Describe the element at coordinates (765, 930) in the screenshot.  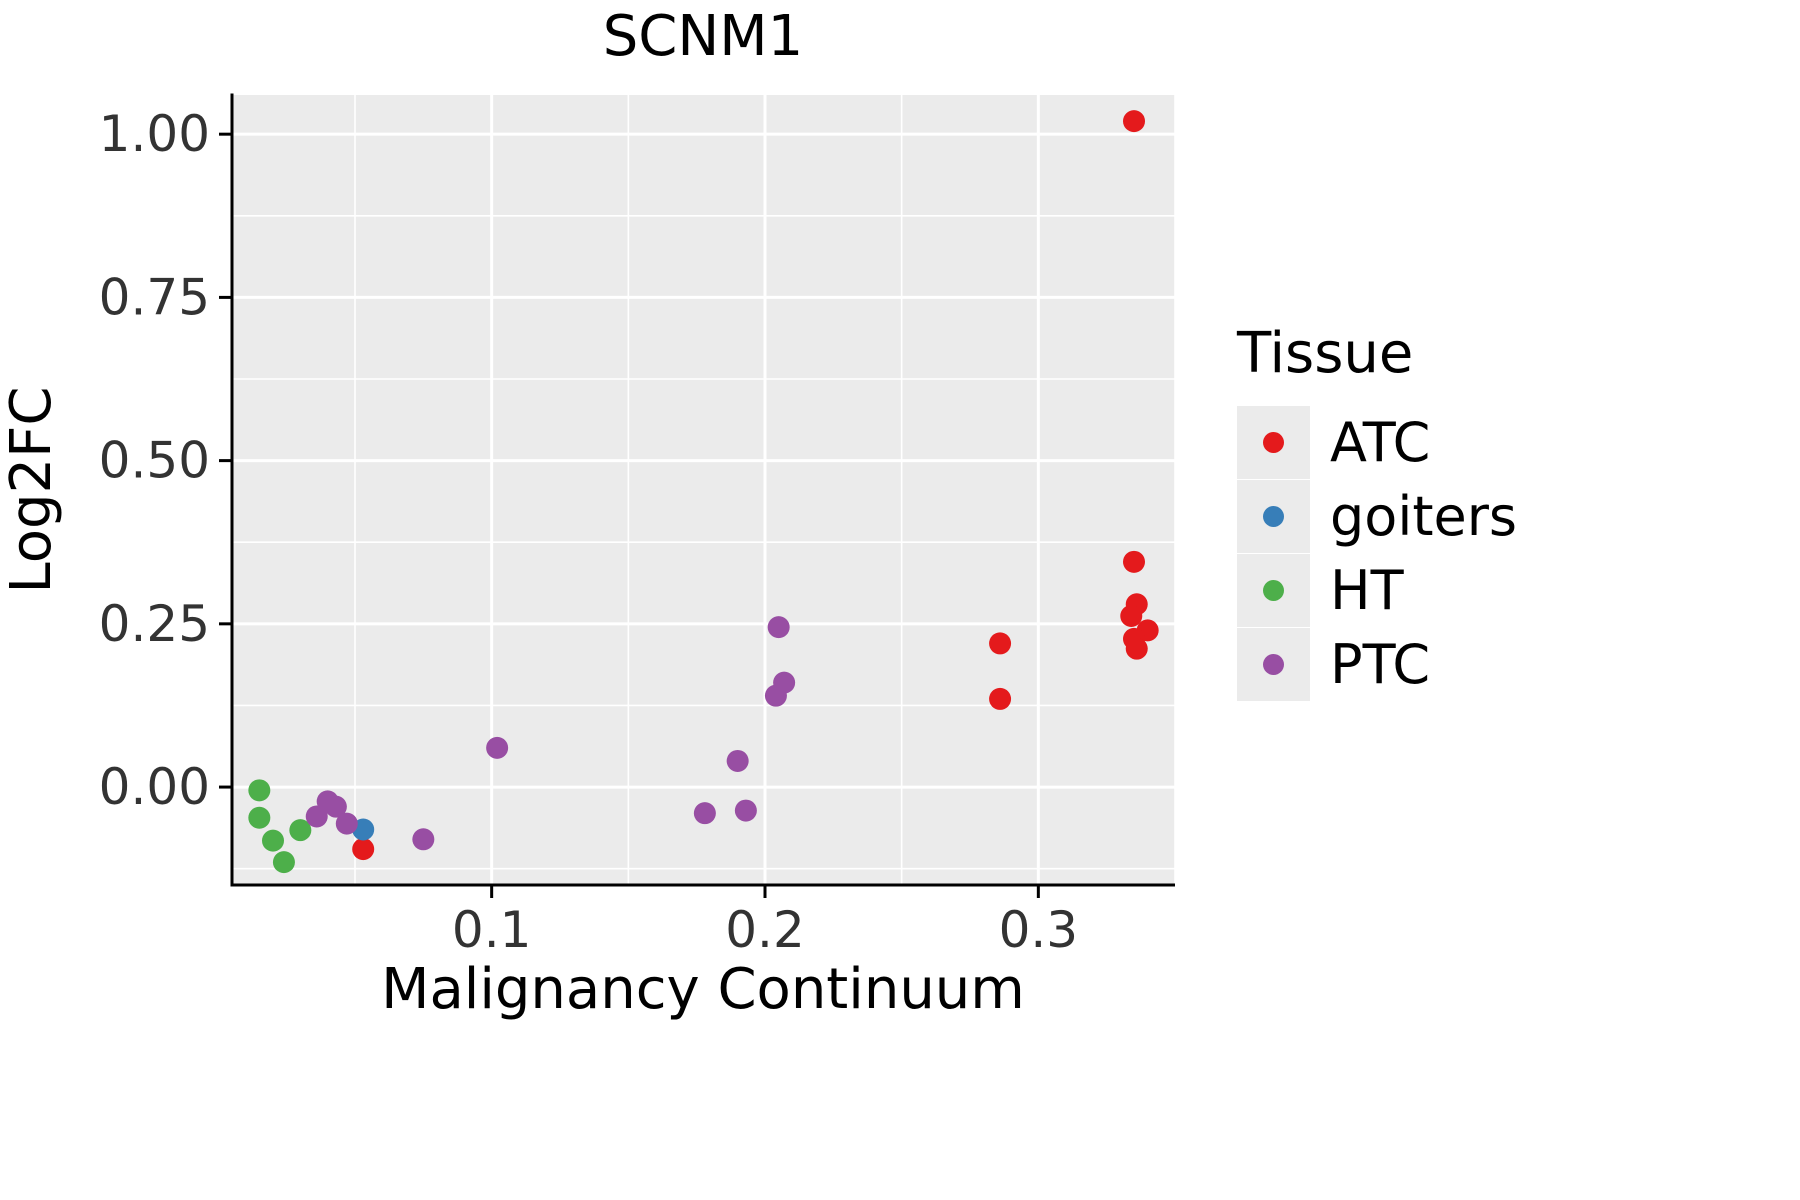
I see `x-tick-label: 0.2` at that location.